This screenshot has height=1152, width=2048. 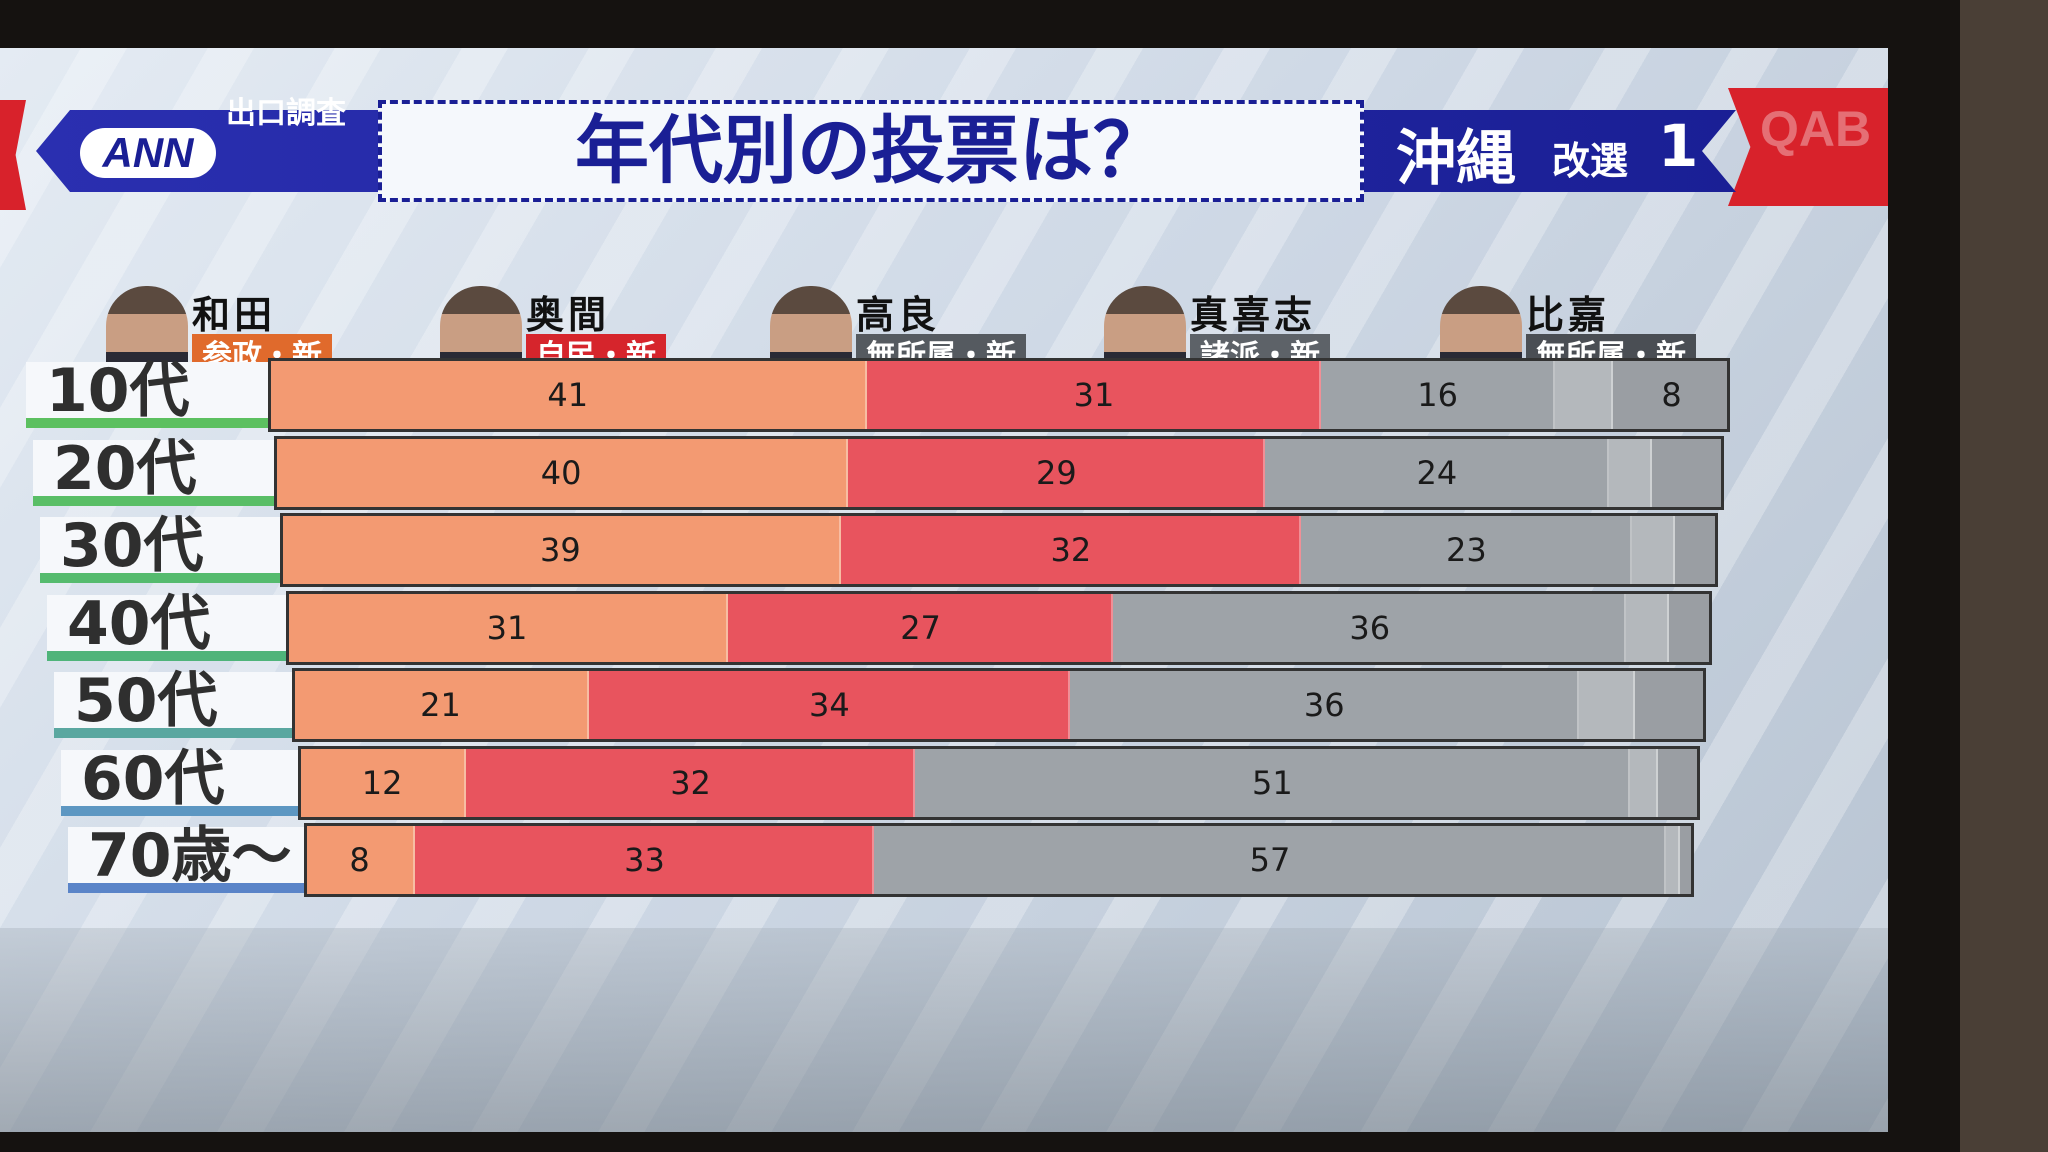 I want to click on data-label: 39, so click(x=560, y=550).